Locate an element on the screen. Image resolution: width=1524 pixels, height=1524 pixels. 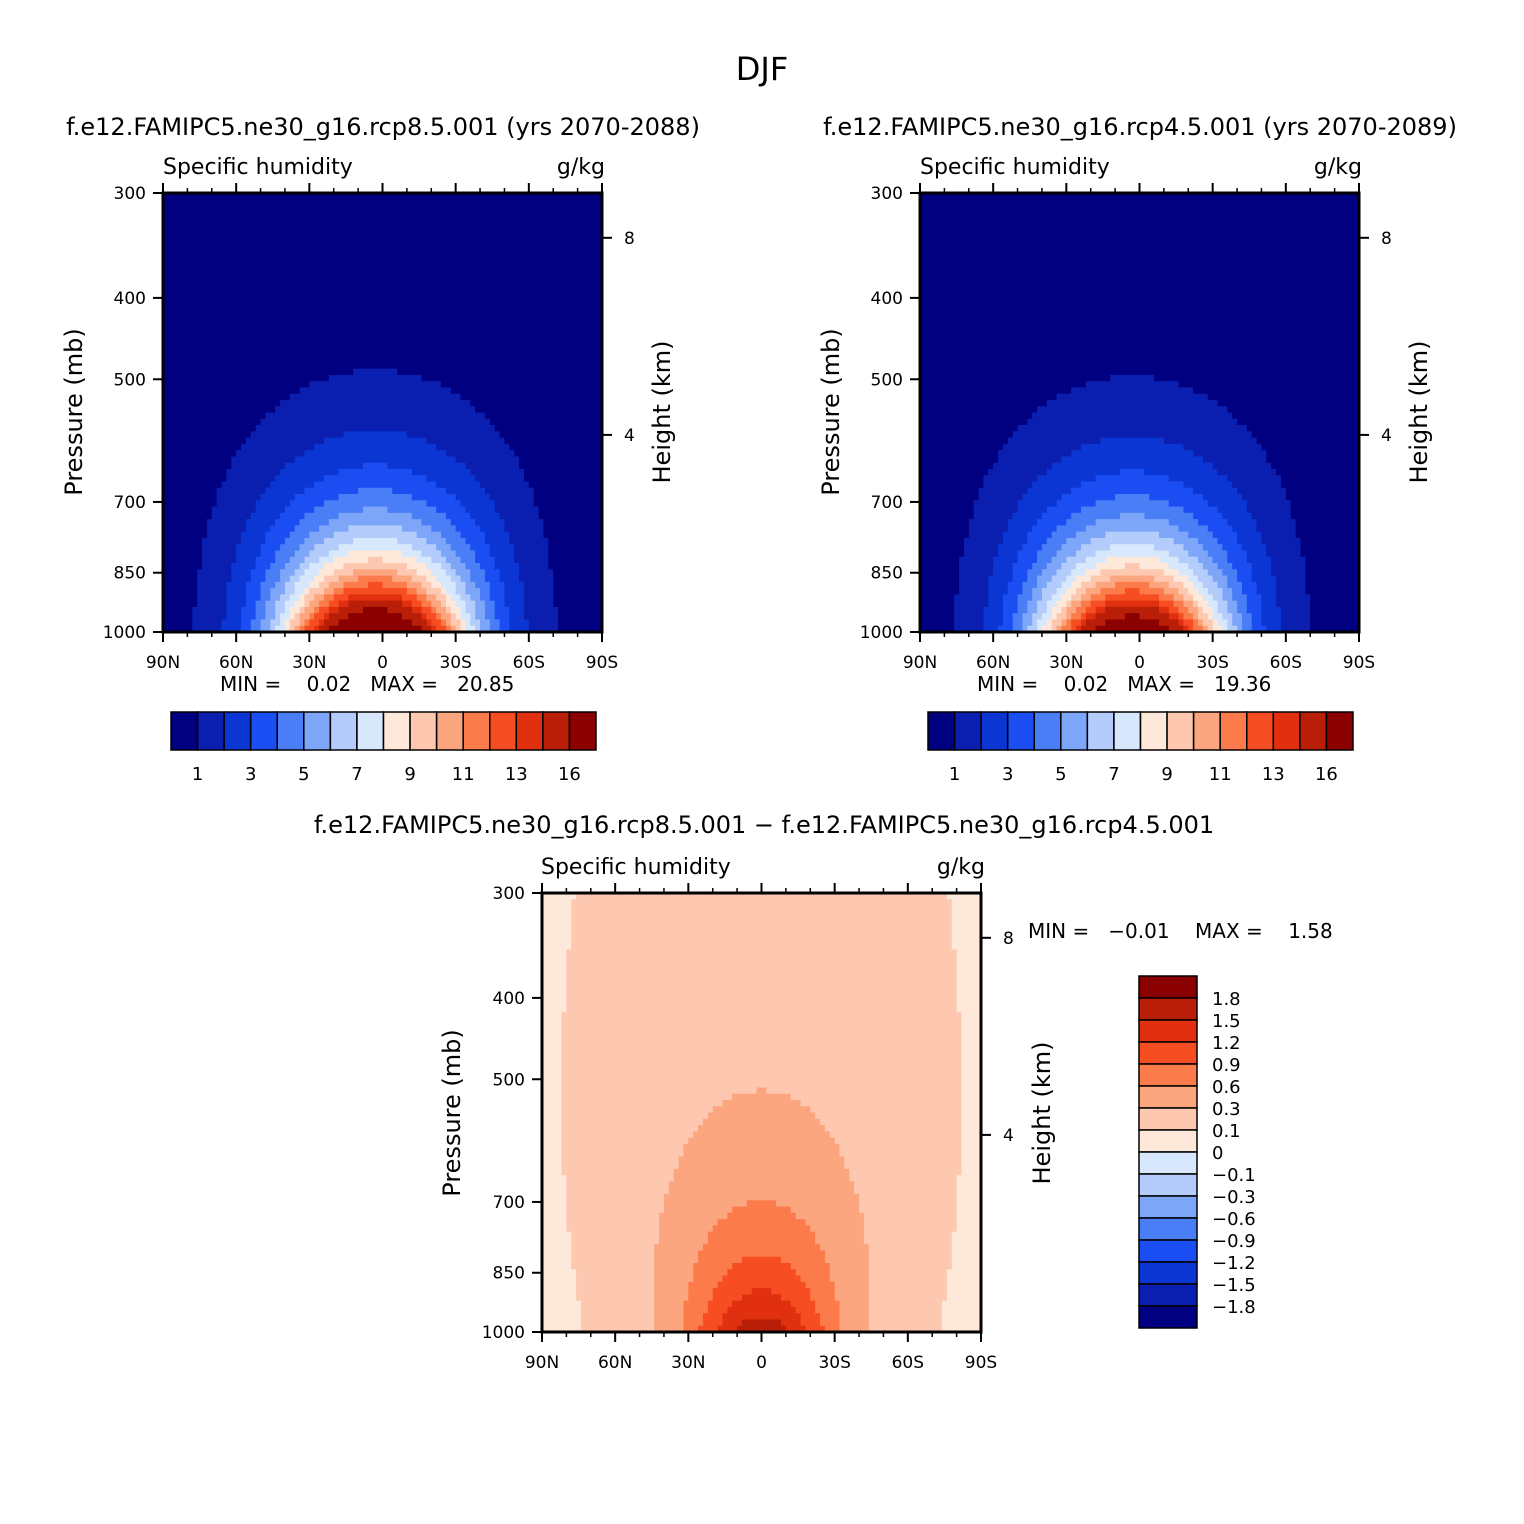
x-tick-label: 30S is located at coordinates (834, 1363).